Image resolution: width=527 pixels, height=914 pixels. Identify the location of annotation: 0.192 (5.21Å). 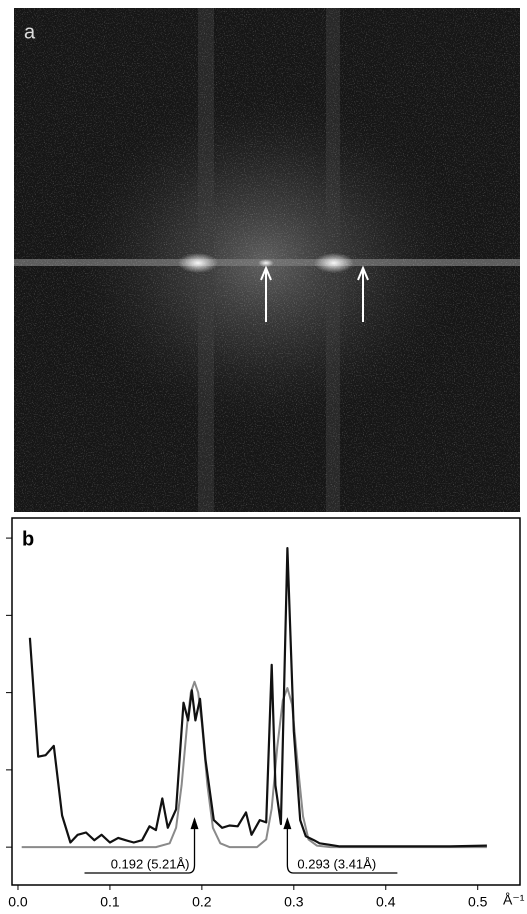
(150, 863).